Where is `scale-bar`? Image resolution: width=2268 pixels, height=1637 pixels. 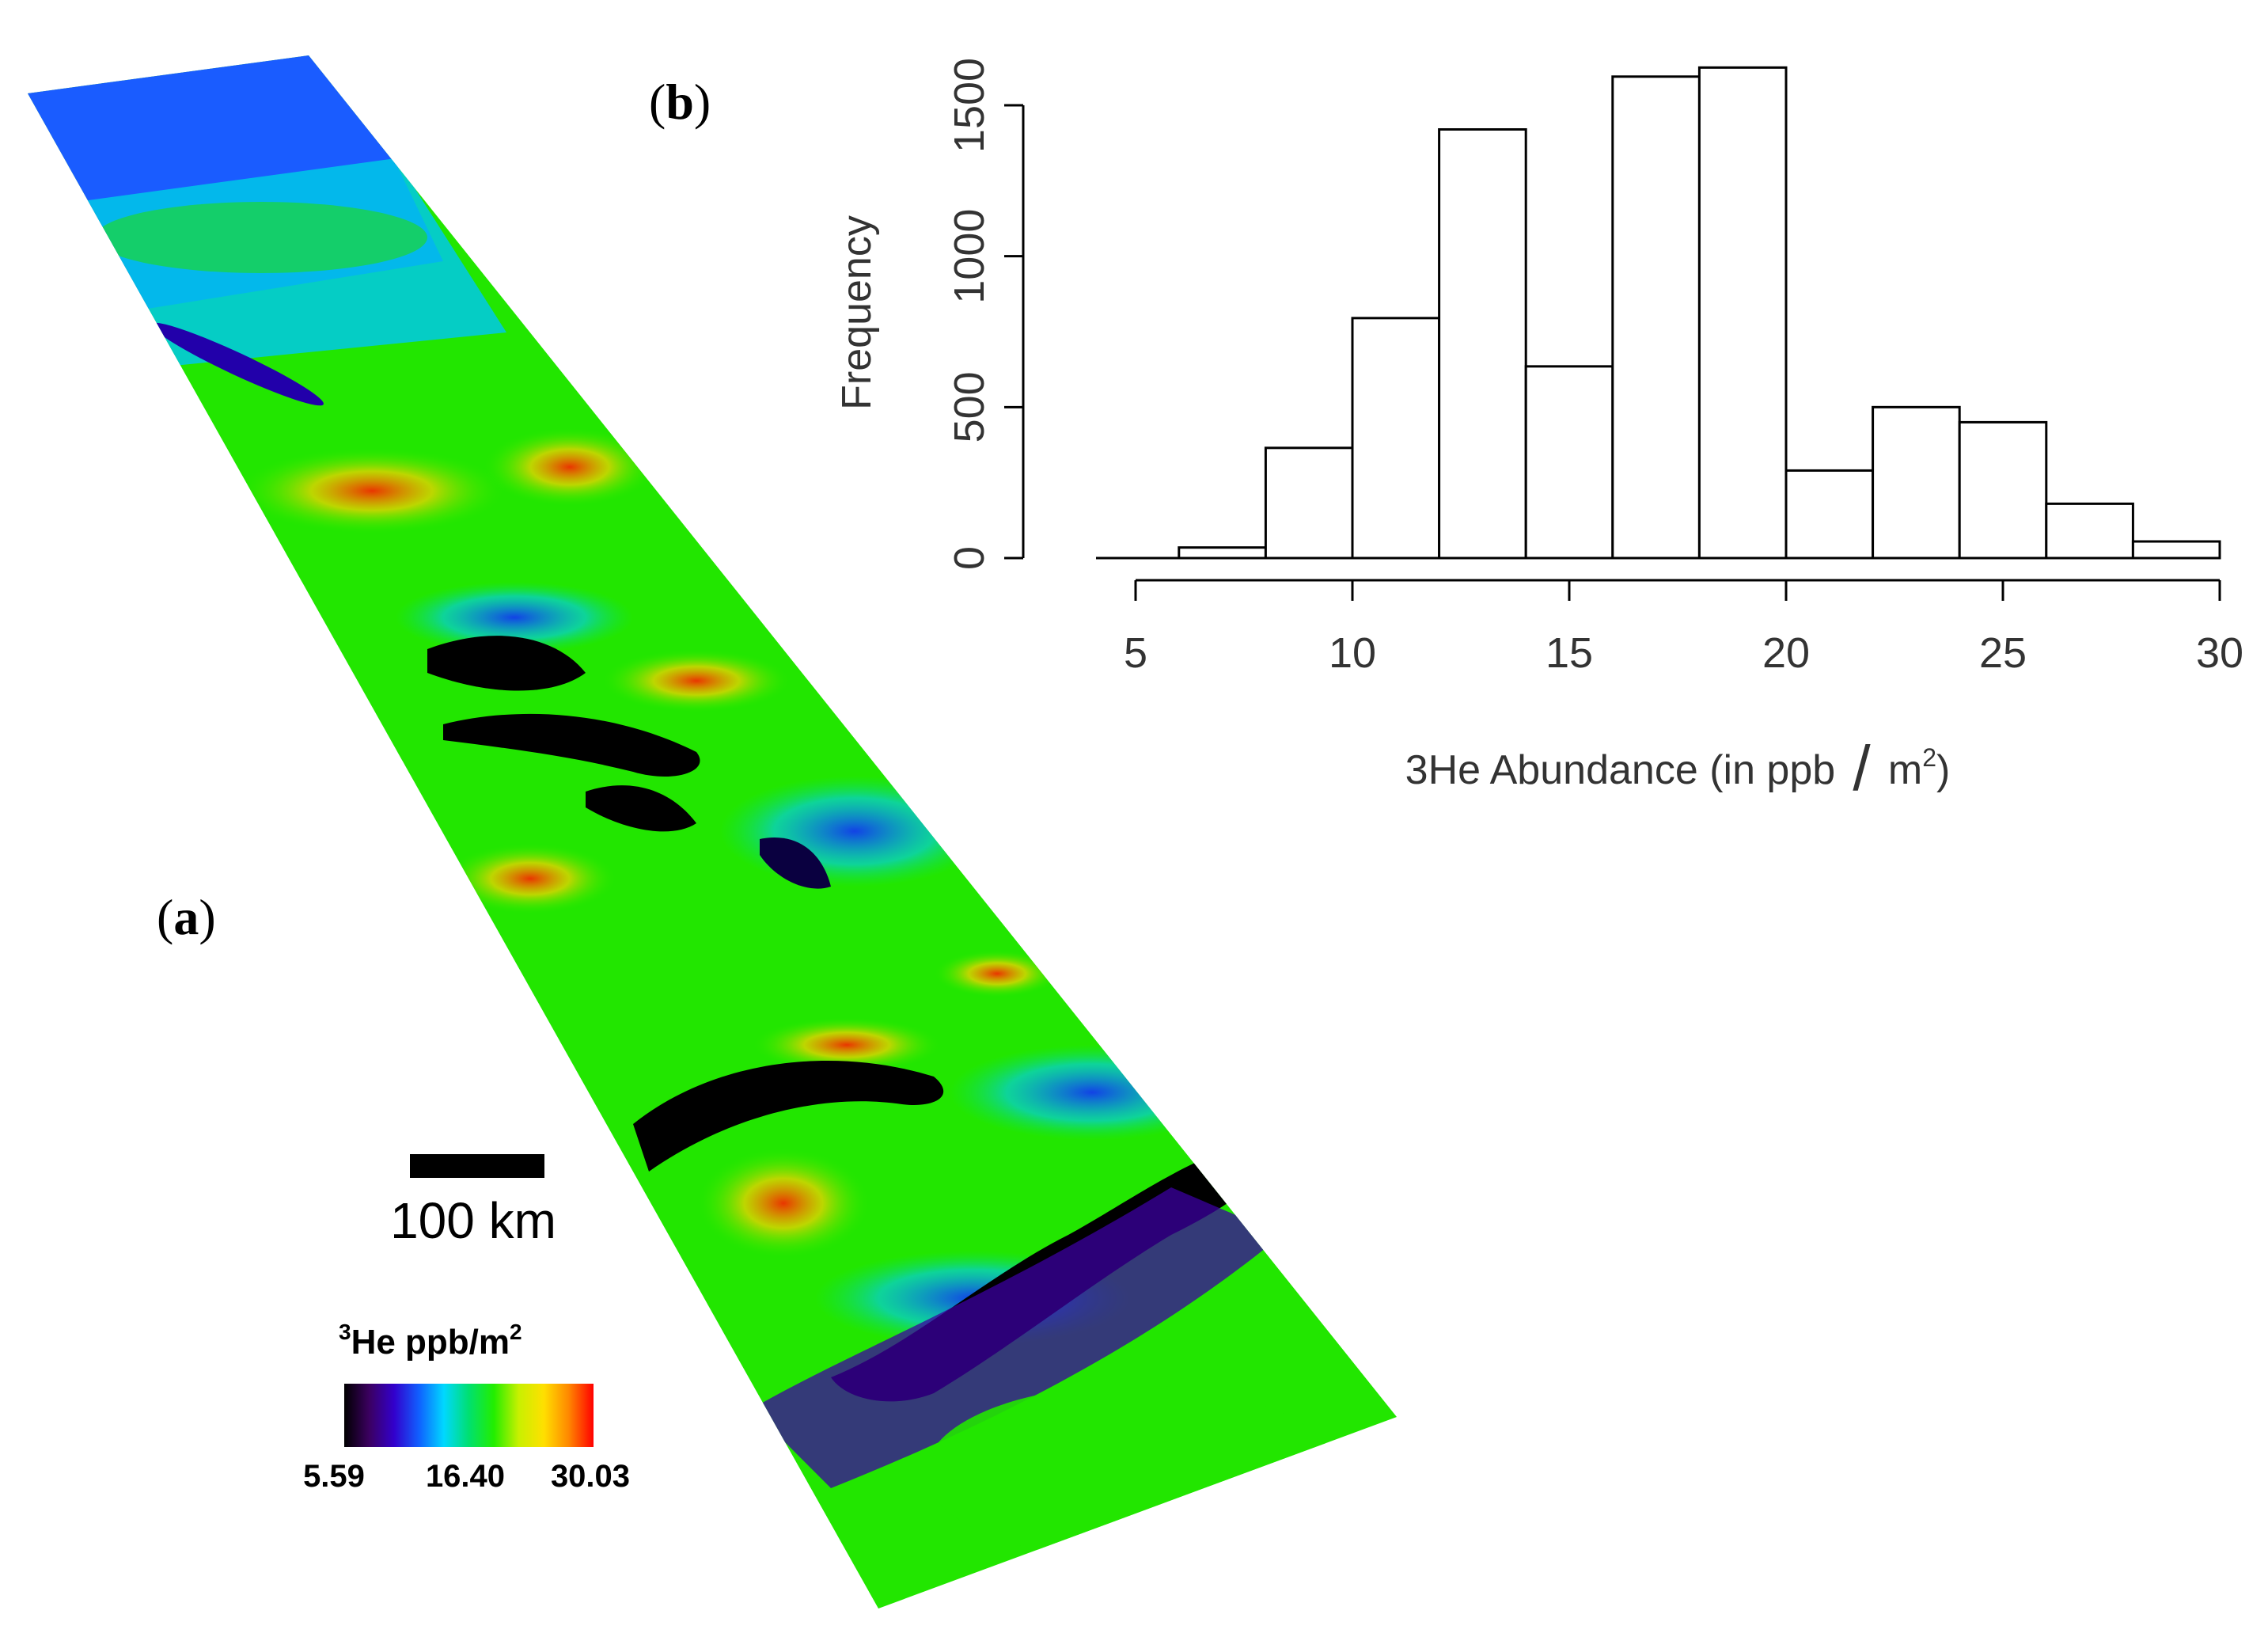 scale-bar is located at coordinates (477, 1166).